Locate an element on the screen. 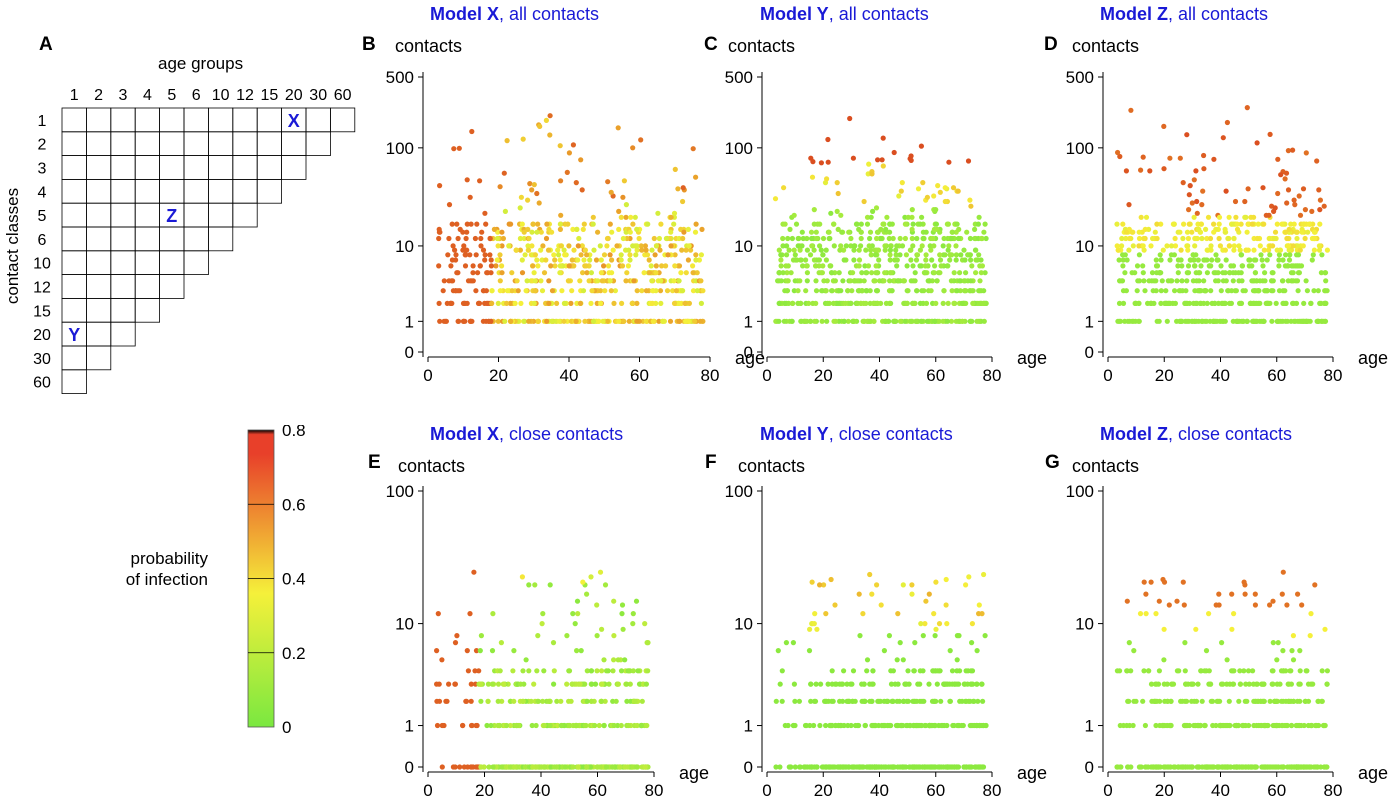 Image resolution: width=1398 pixels, height=800 pixels. y-tick-label: 0 is located at coordinates (409, 352).